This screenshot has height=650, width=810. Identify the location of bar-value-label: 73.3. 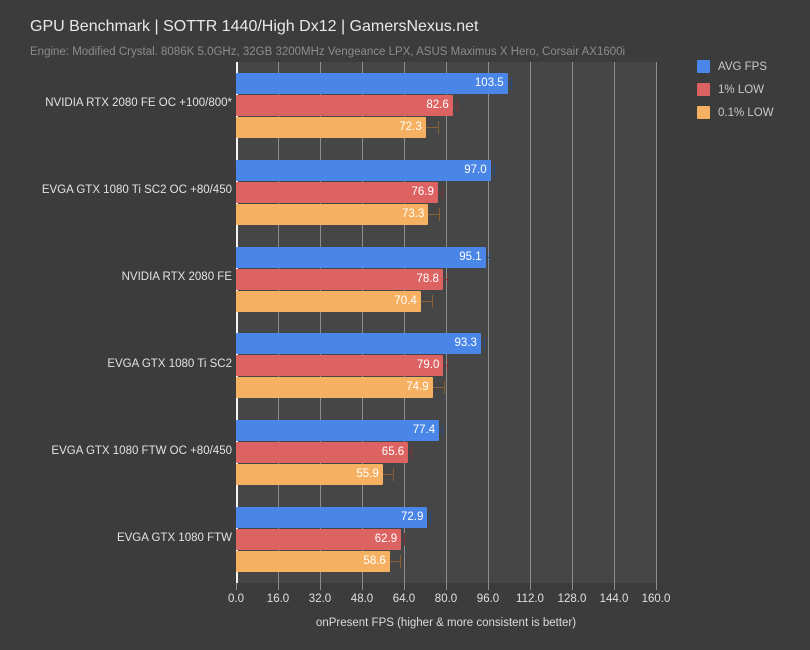
(413, 213).